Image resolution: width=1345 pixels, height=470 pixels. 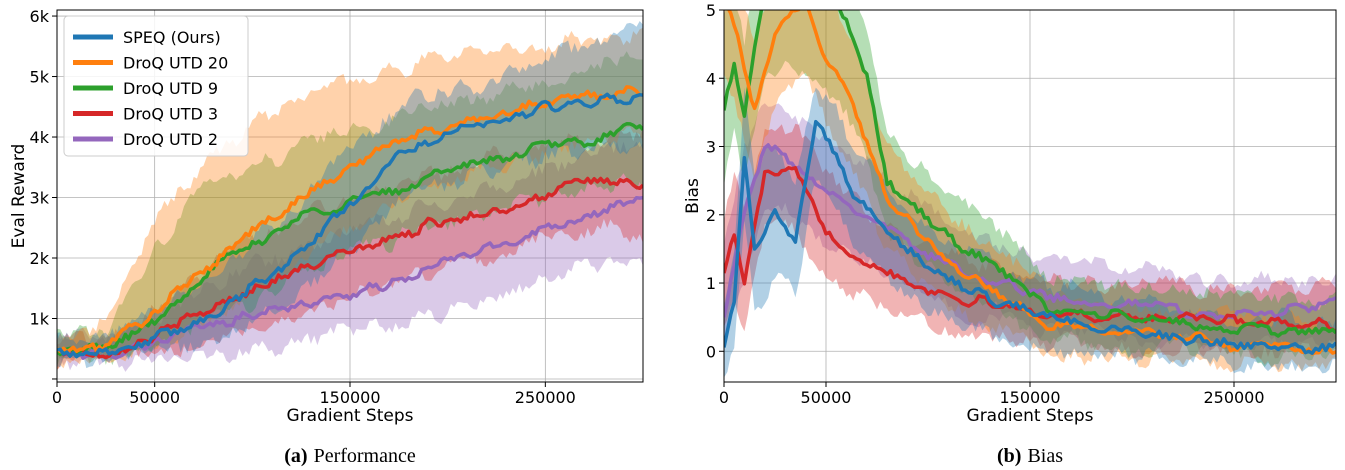 What do you see at coordinates (1045, 456) in the screenshot?
I see `caption-text: Bias` at bounding box center [1045, 456].